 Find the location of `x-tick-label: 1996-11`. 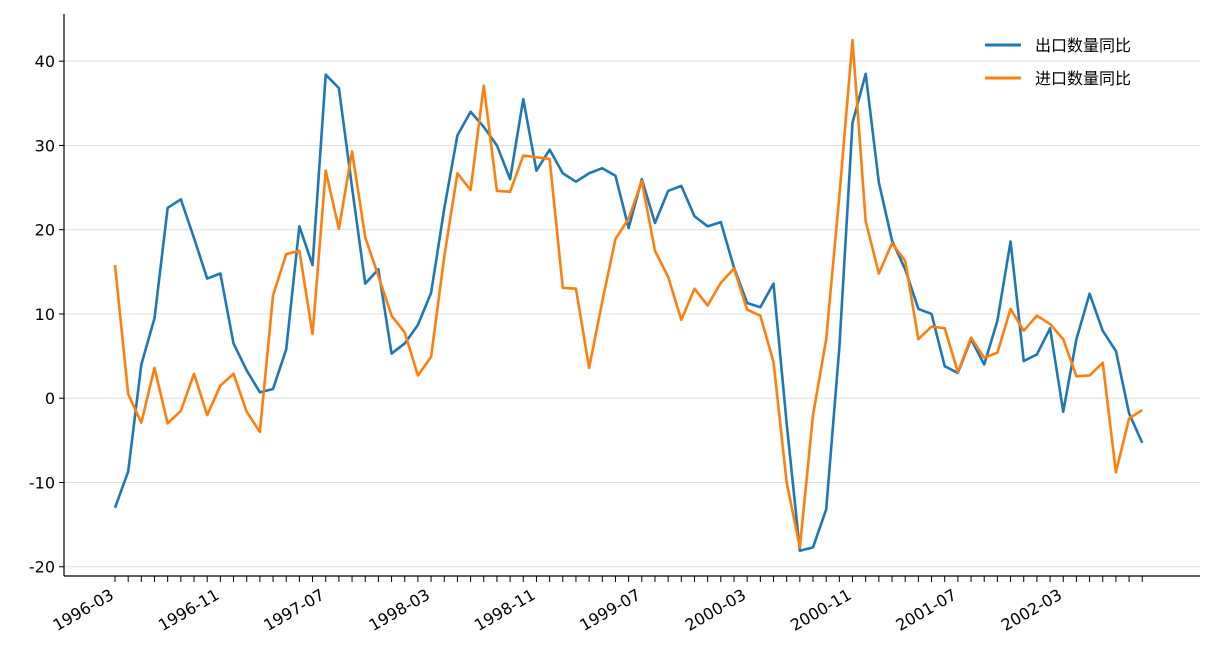

x-tick-label: 1996-11 is located at coordinates (188, 610).